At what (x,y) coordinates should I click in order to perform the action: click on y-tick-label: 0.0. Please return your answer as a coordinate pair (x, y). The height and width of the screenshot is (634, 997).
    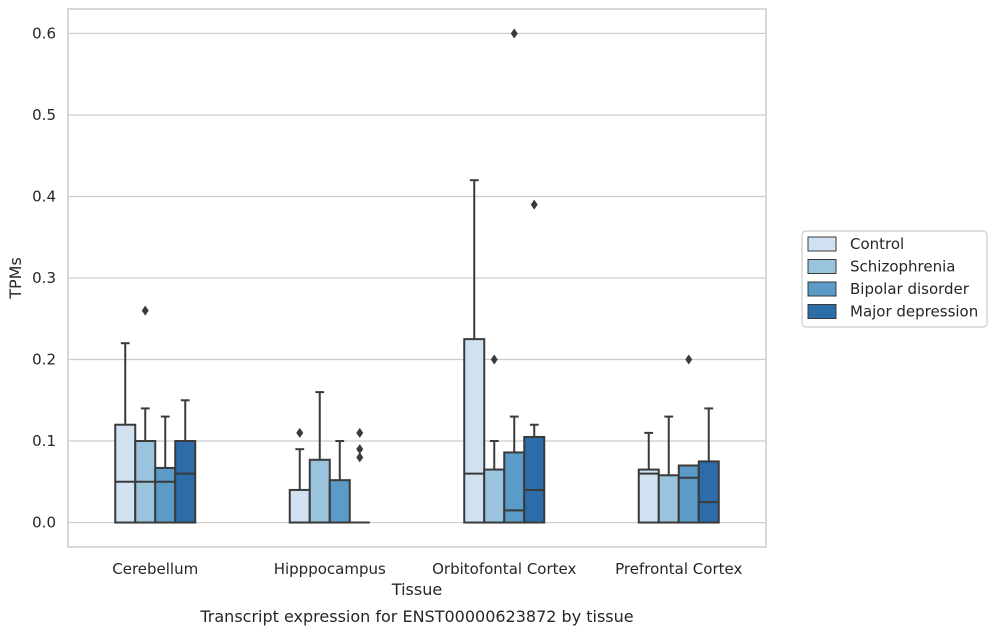
    Looking at the image, I should click on (44, 523).